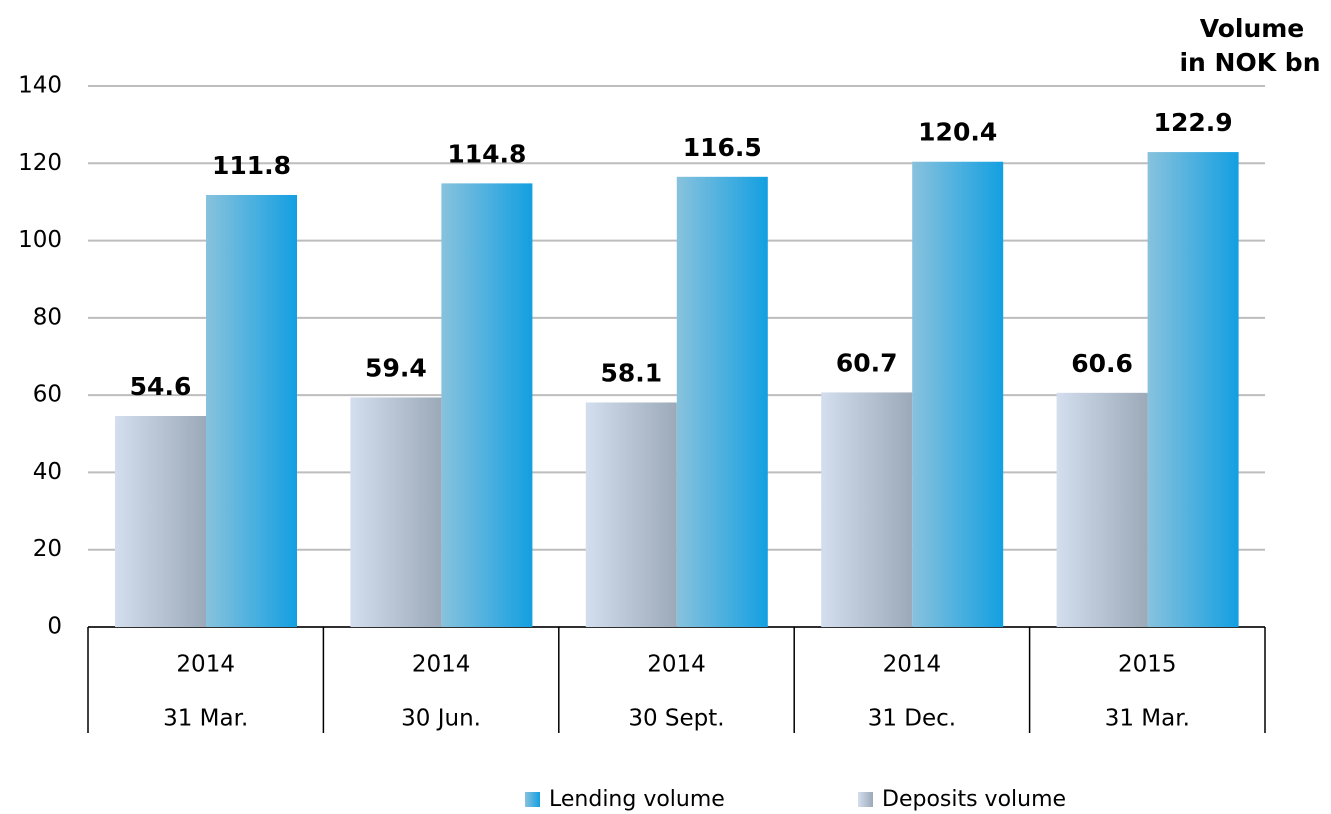 Image resolution: width=1331 pixels, height=814 pixels. What do you see at coordinates (1252, 28) in the screenshot?
I see `y-axis-label: Volume` at bounding box center [1252, 28].